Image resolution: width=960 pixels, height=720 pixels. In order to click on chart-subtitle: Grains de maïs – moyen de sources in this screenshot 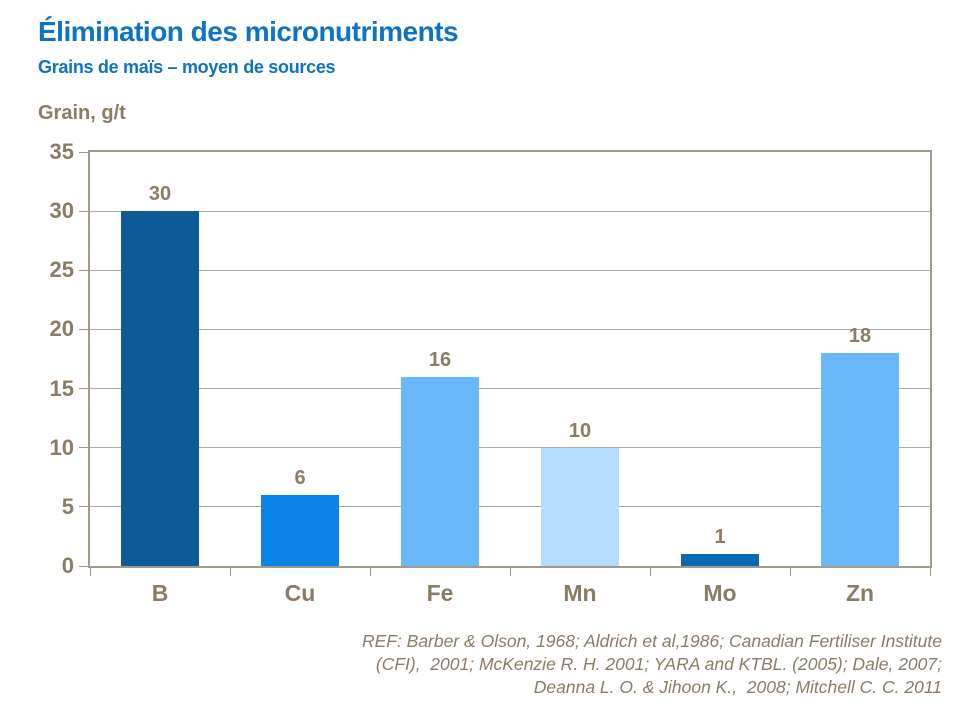, I will do `click(187, 67)`.